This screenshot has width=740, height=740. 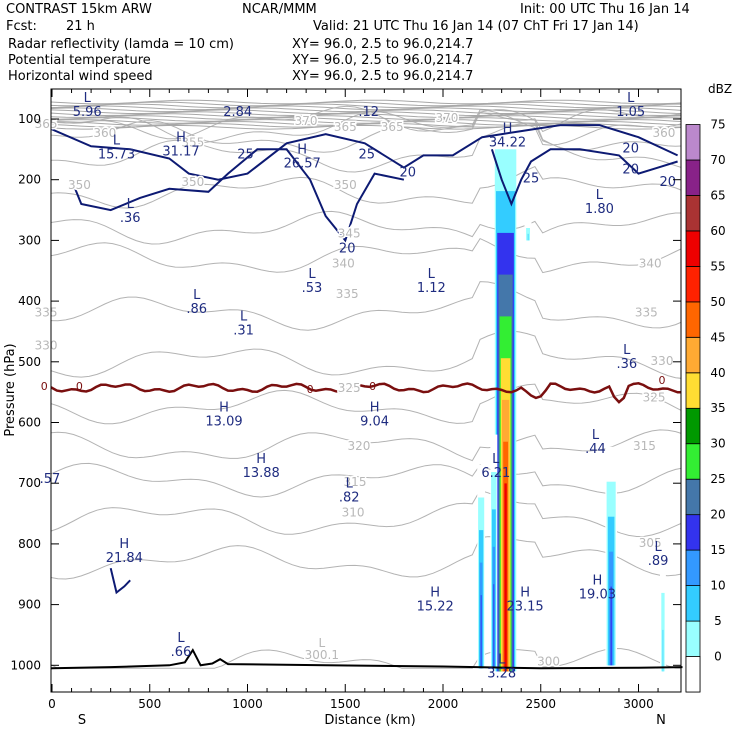 I want to click on theta-label: 330, so click(x=662, y=361).